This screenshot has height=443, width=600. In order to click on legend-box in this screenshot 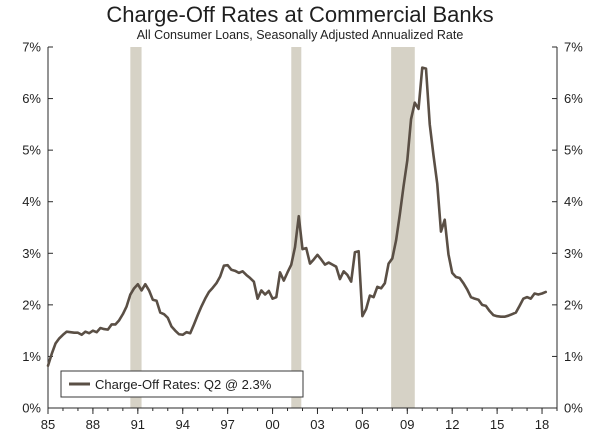, I will do `click(182, 384)`.